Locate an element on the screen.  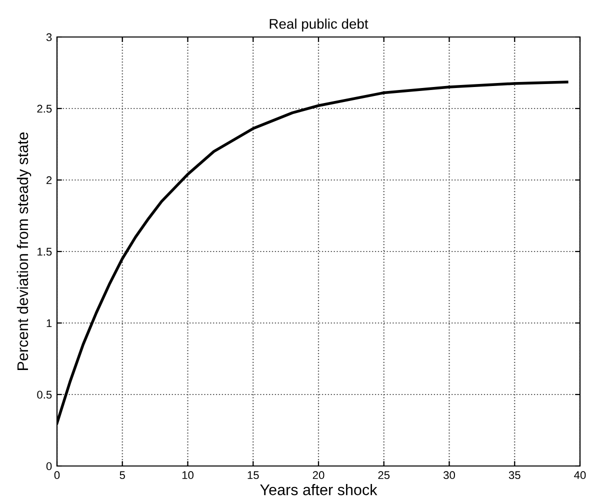
y-tick-label: 0.5 is located at coordinates (44, 394).